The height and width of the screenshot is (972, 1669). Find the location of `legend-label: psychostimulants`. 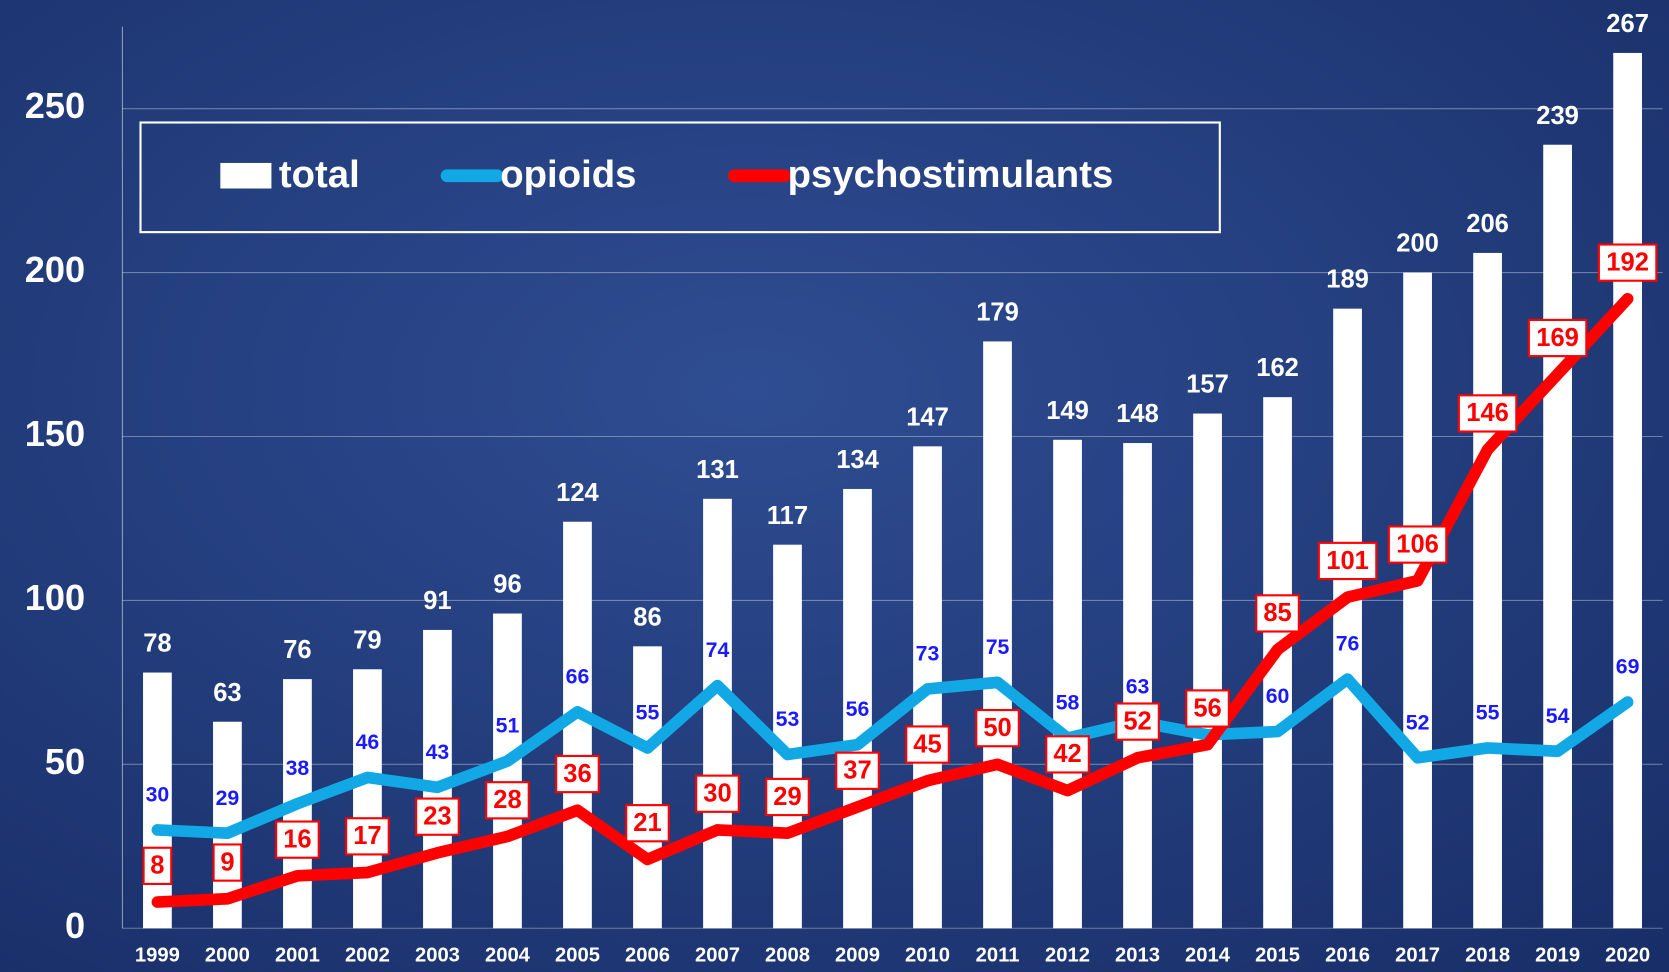

legend-label: psychostimulants is located at coordinates (951, 174).